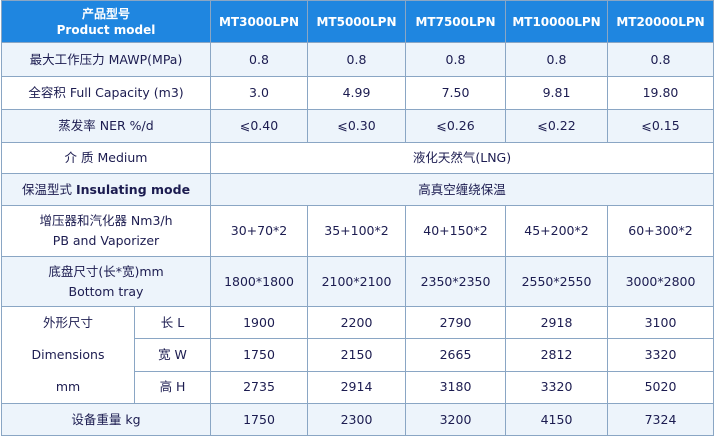 The height and width of the screenshot is (437, 714). I want to click on value-cell: 1800*1800, so click(259, 281).